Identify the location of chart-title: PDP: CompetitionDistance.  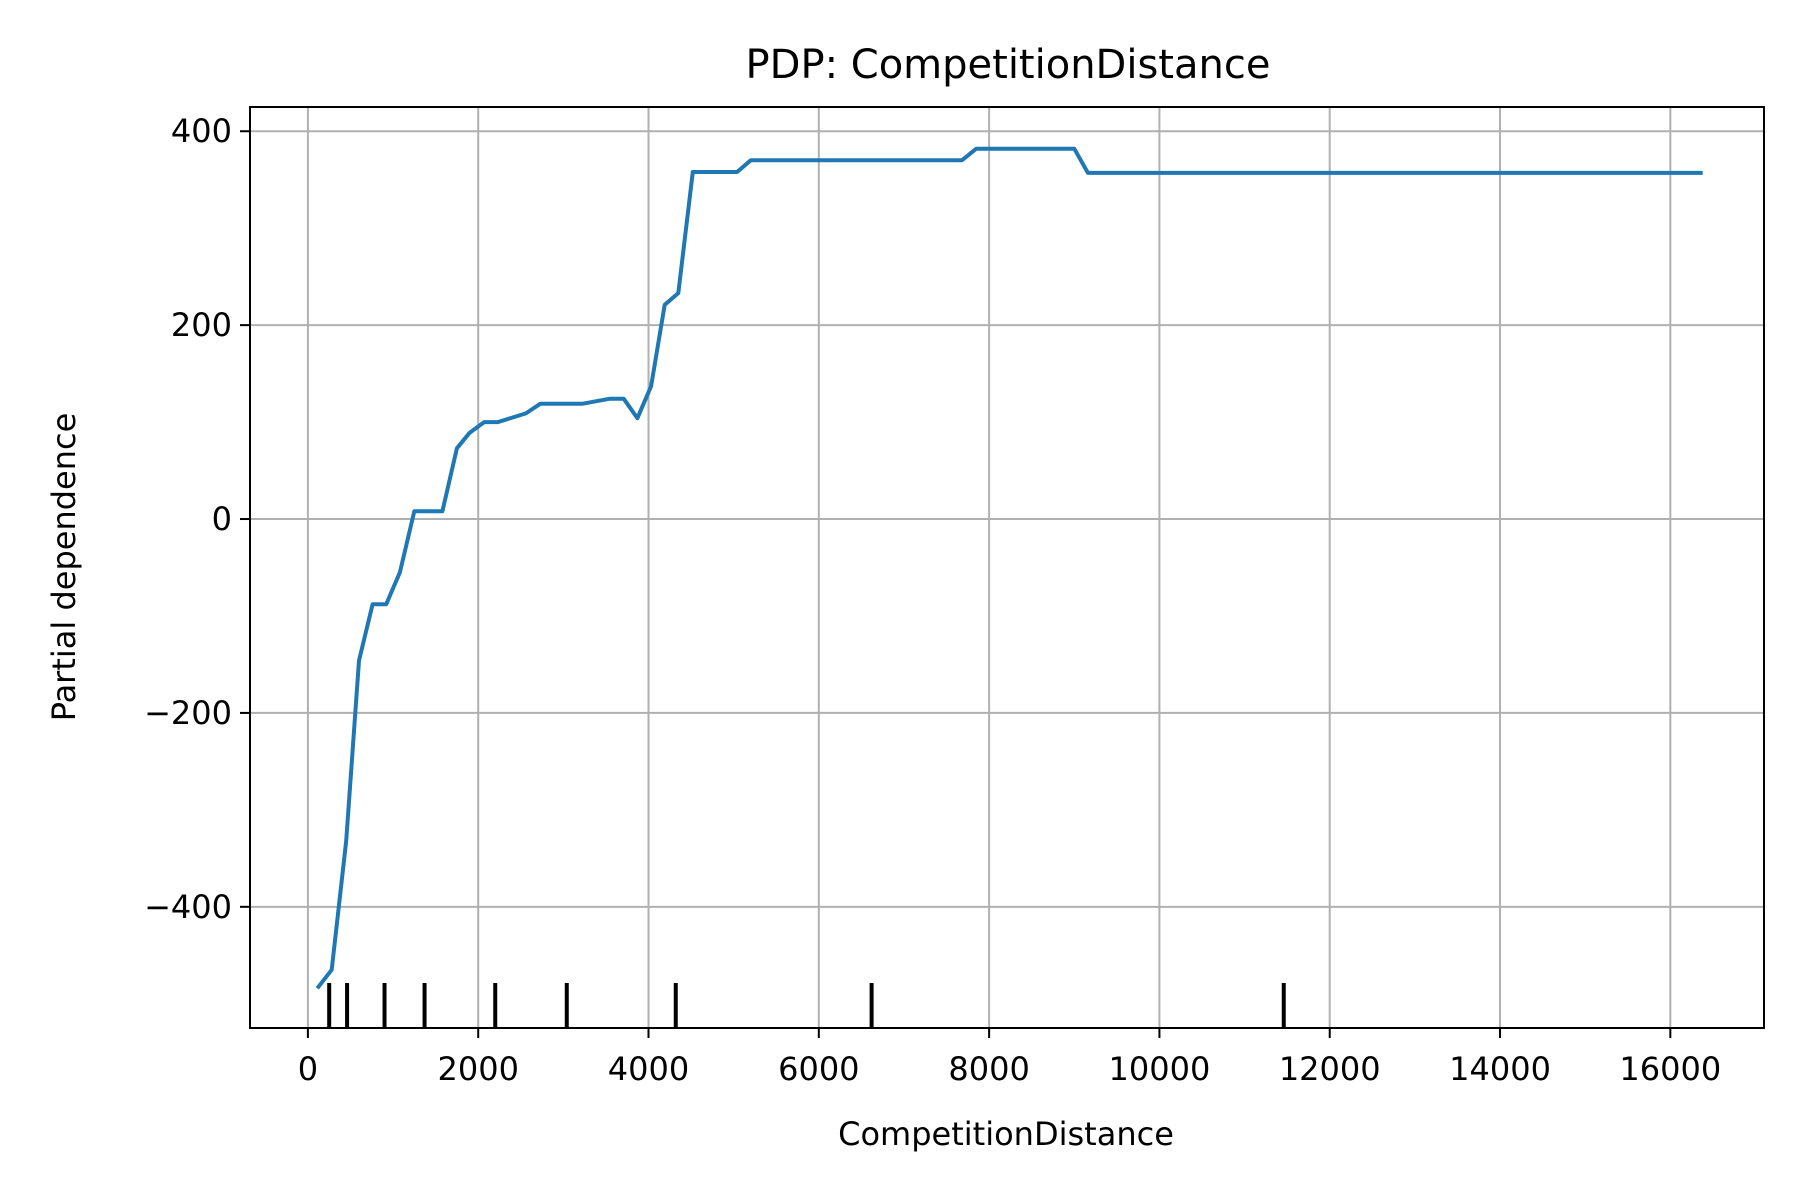
(1008, 65).